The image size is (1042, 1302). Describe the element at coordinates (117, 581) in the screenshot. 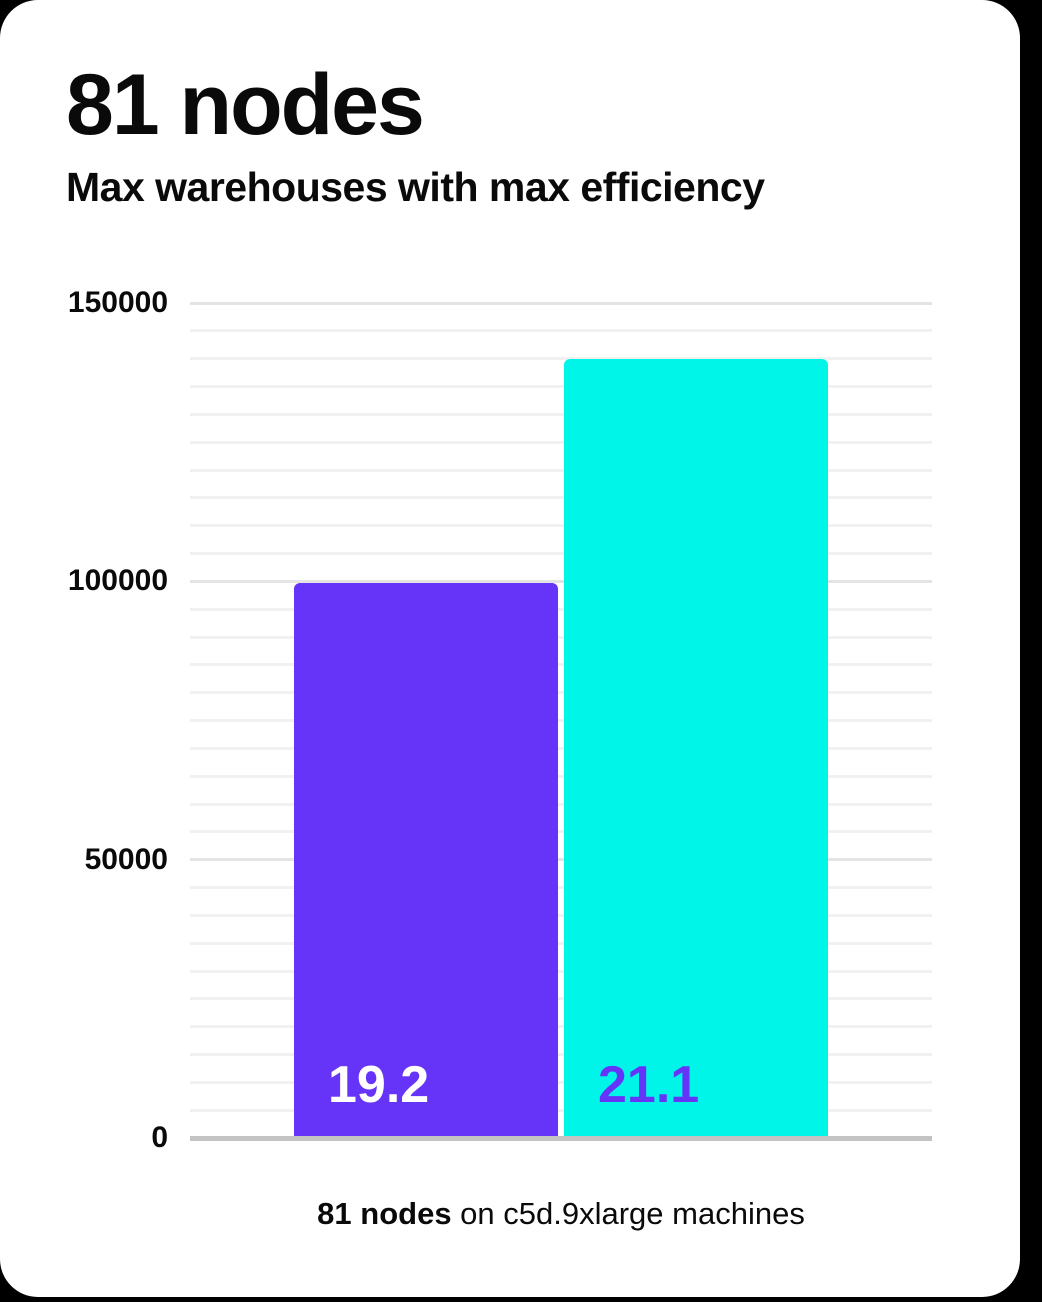

I see `y-tick-label: 100000` at that location.